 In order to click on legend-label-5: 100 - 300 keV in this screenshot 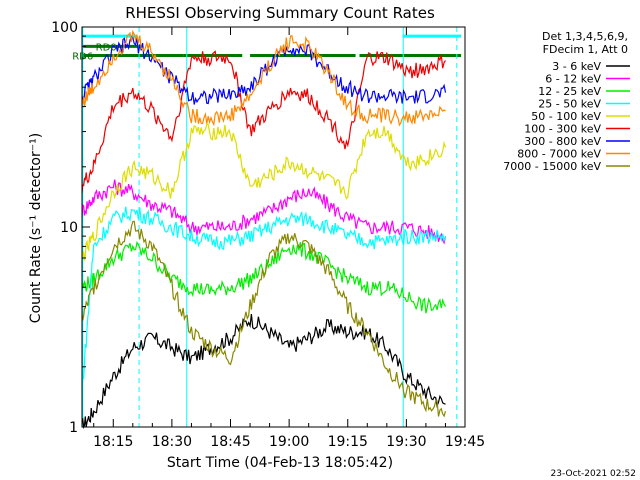, I will do `click(562, 129)`.